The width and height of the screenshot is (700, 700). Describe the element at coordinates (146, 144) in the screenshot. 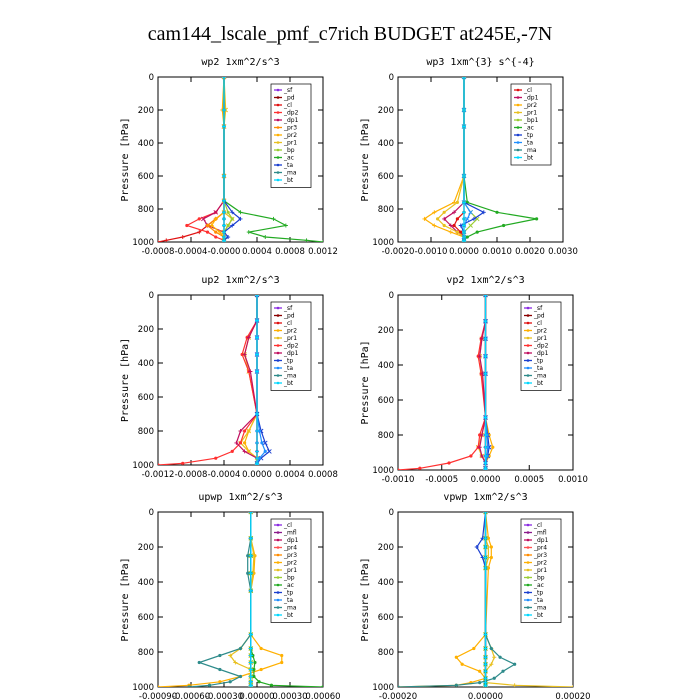

I see `y-tick-label: 400` at that location.